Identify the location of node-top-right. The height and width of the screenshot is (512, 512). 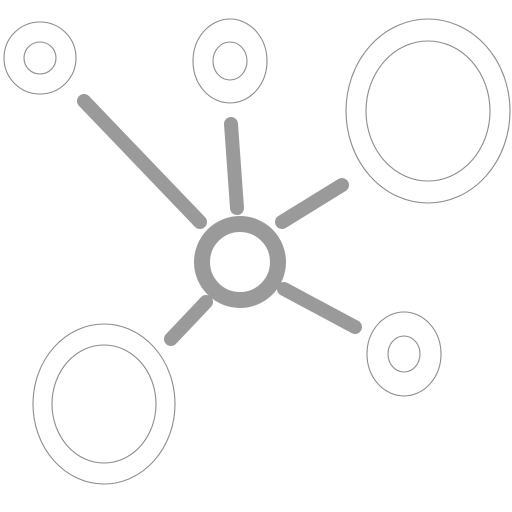
(428, 111).